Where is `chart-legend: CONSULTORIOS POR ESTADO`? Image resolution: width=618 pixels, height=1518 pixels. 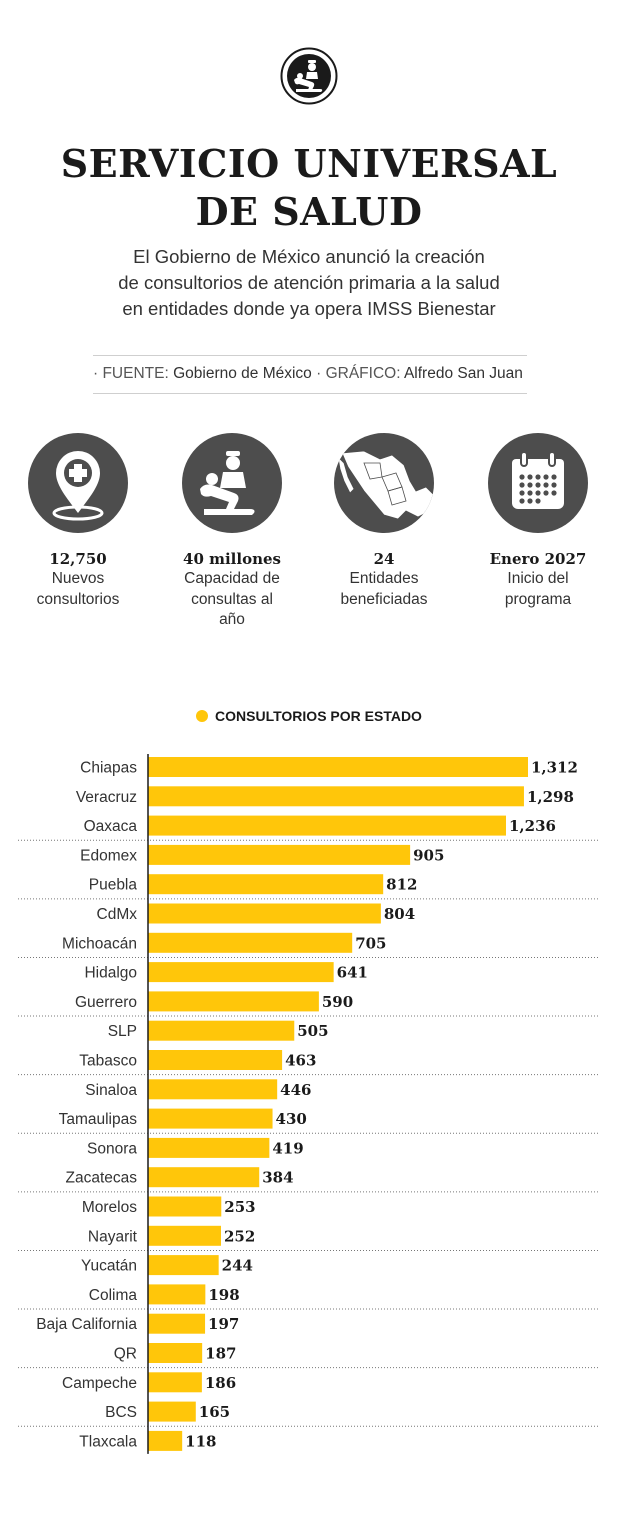 chart-legend: CONSULTORIOS POR ESTADO is located at coordinates (309, 716).